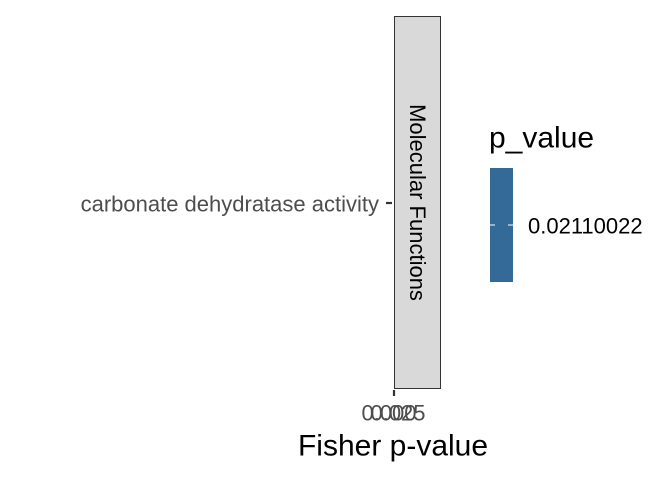  Describe the element at coordinates (388, 413) in the screenshot. I see `x-tick-label-0: 0.000` at that location.